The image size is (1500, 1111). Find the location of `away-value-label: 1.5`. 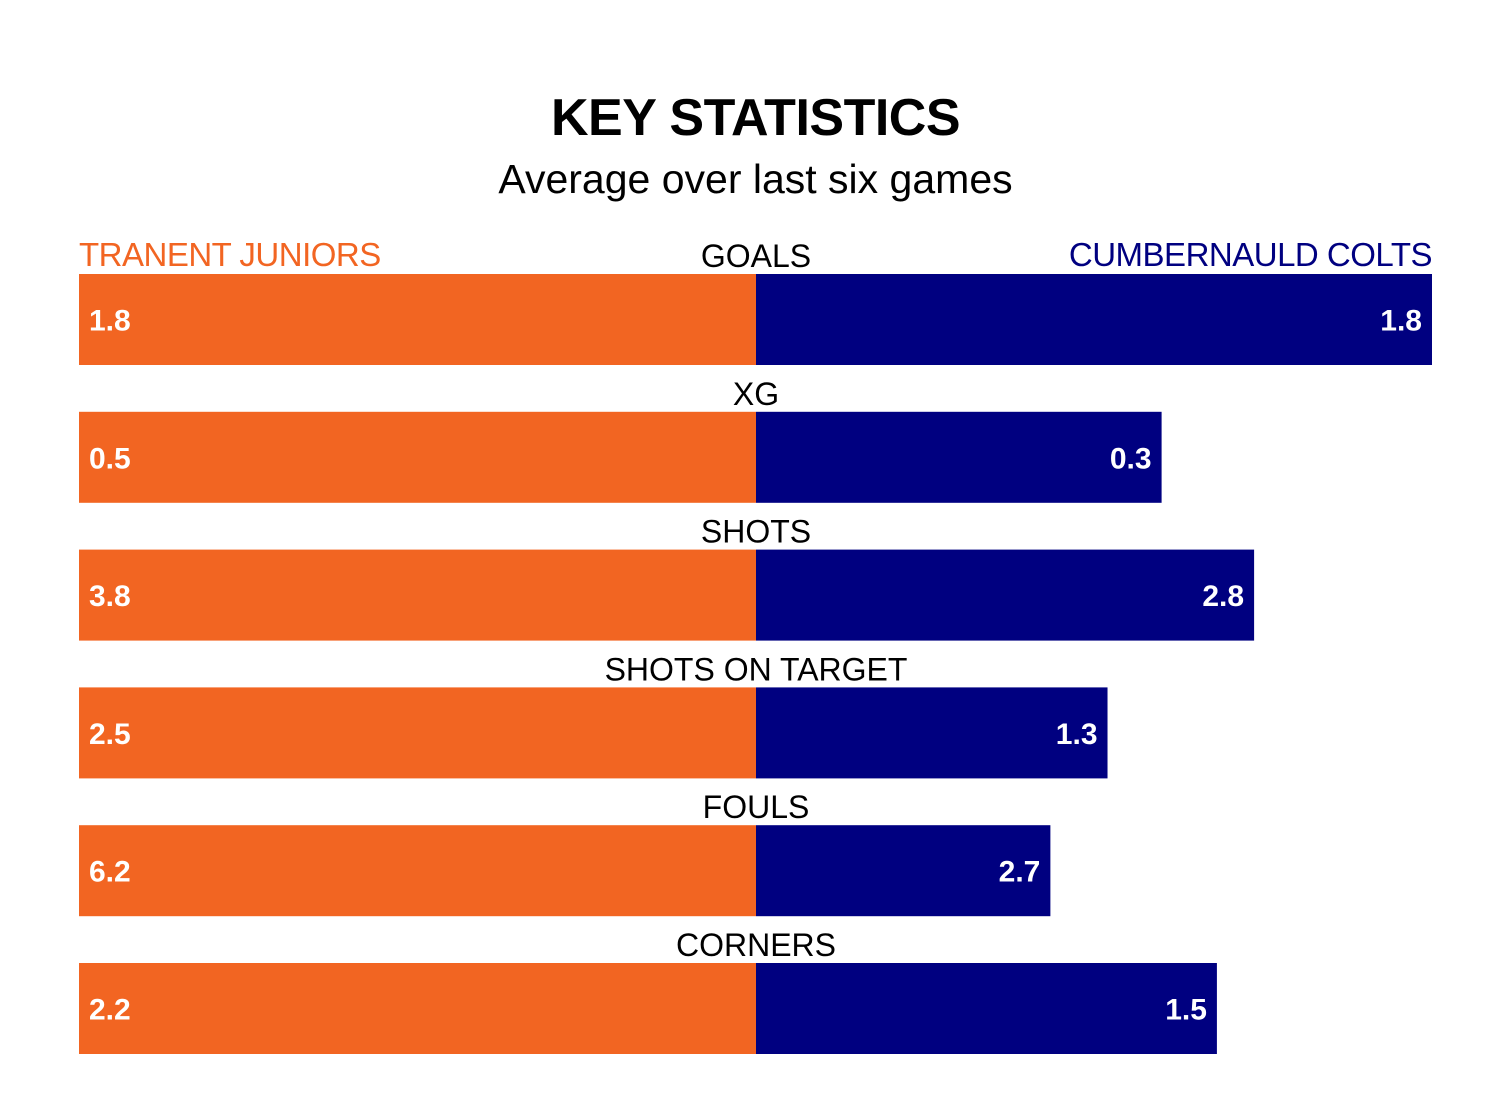

away-value-label: 1.5 is located at coordinates (1186, 1010).